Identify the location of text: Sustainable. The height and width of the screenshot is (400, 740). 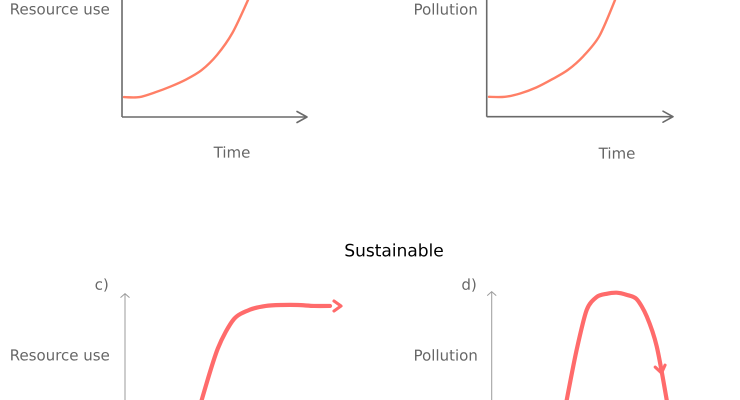
(394, 250).